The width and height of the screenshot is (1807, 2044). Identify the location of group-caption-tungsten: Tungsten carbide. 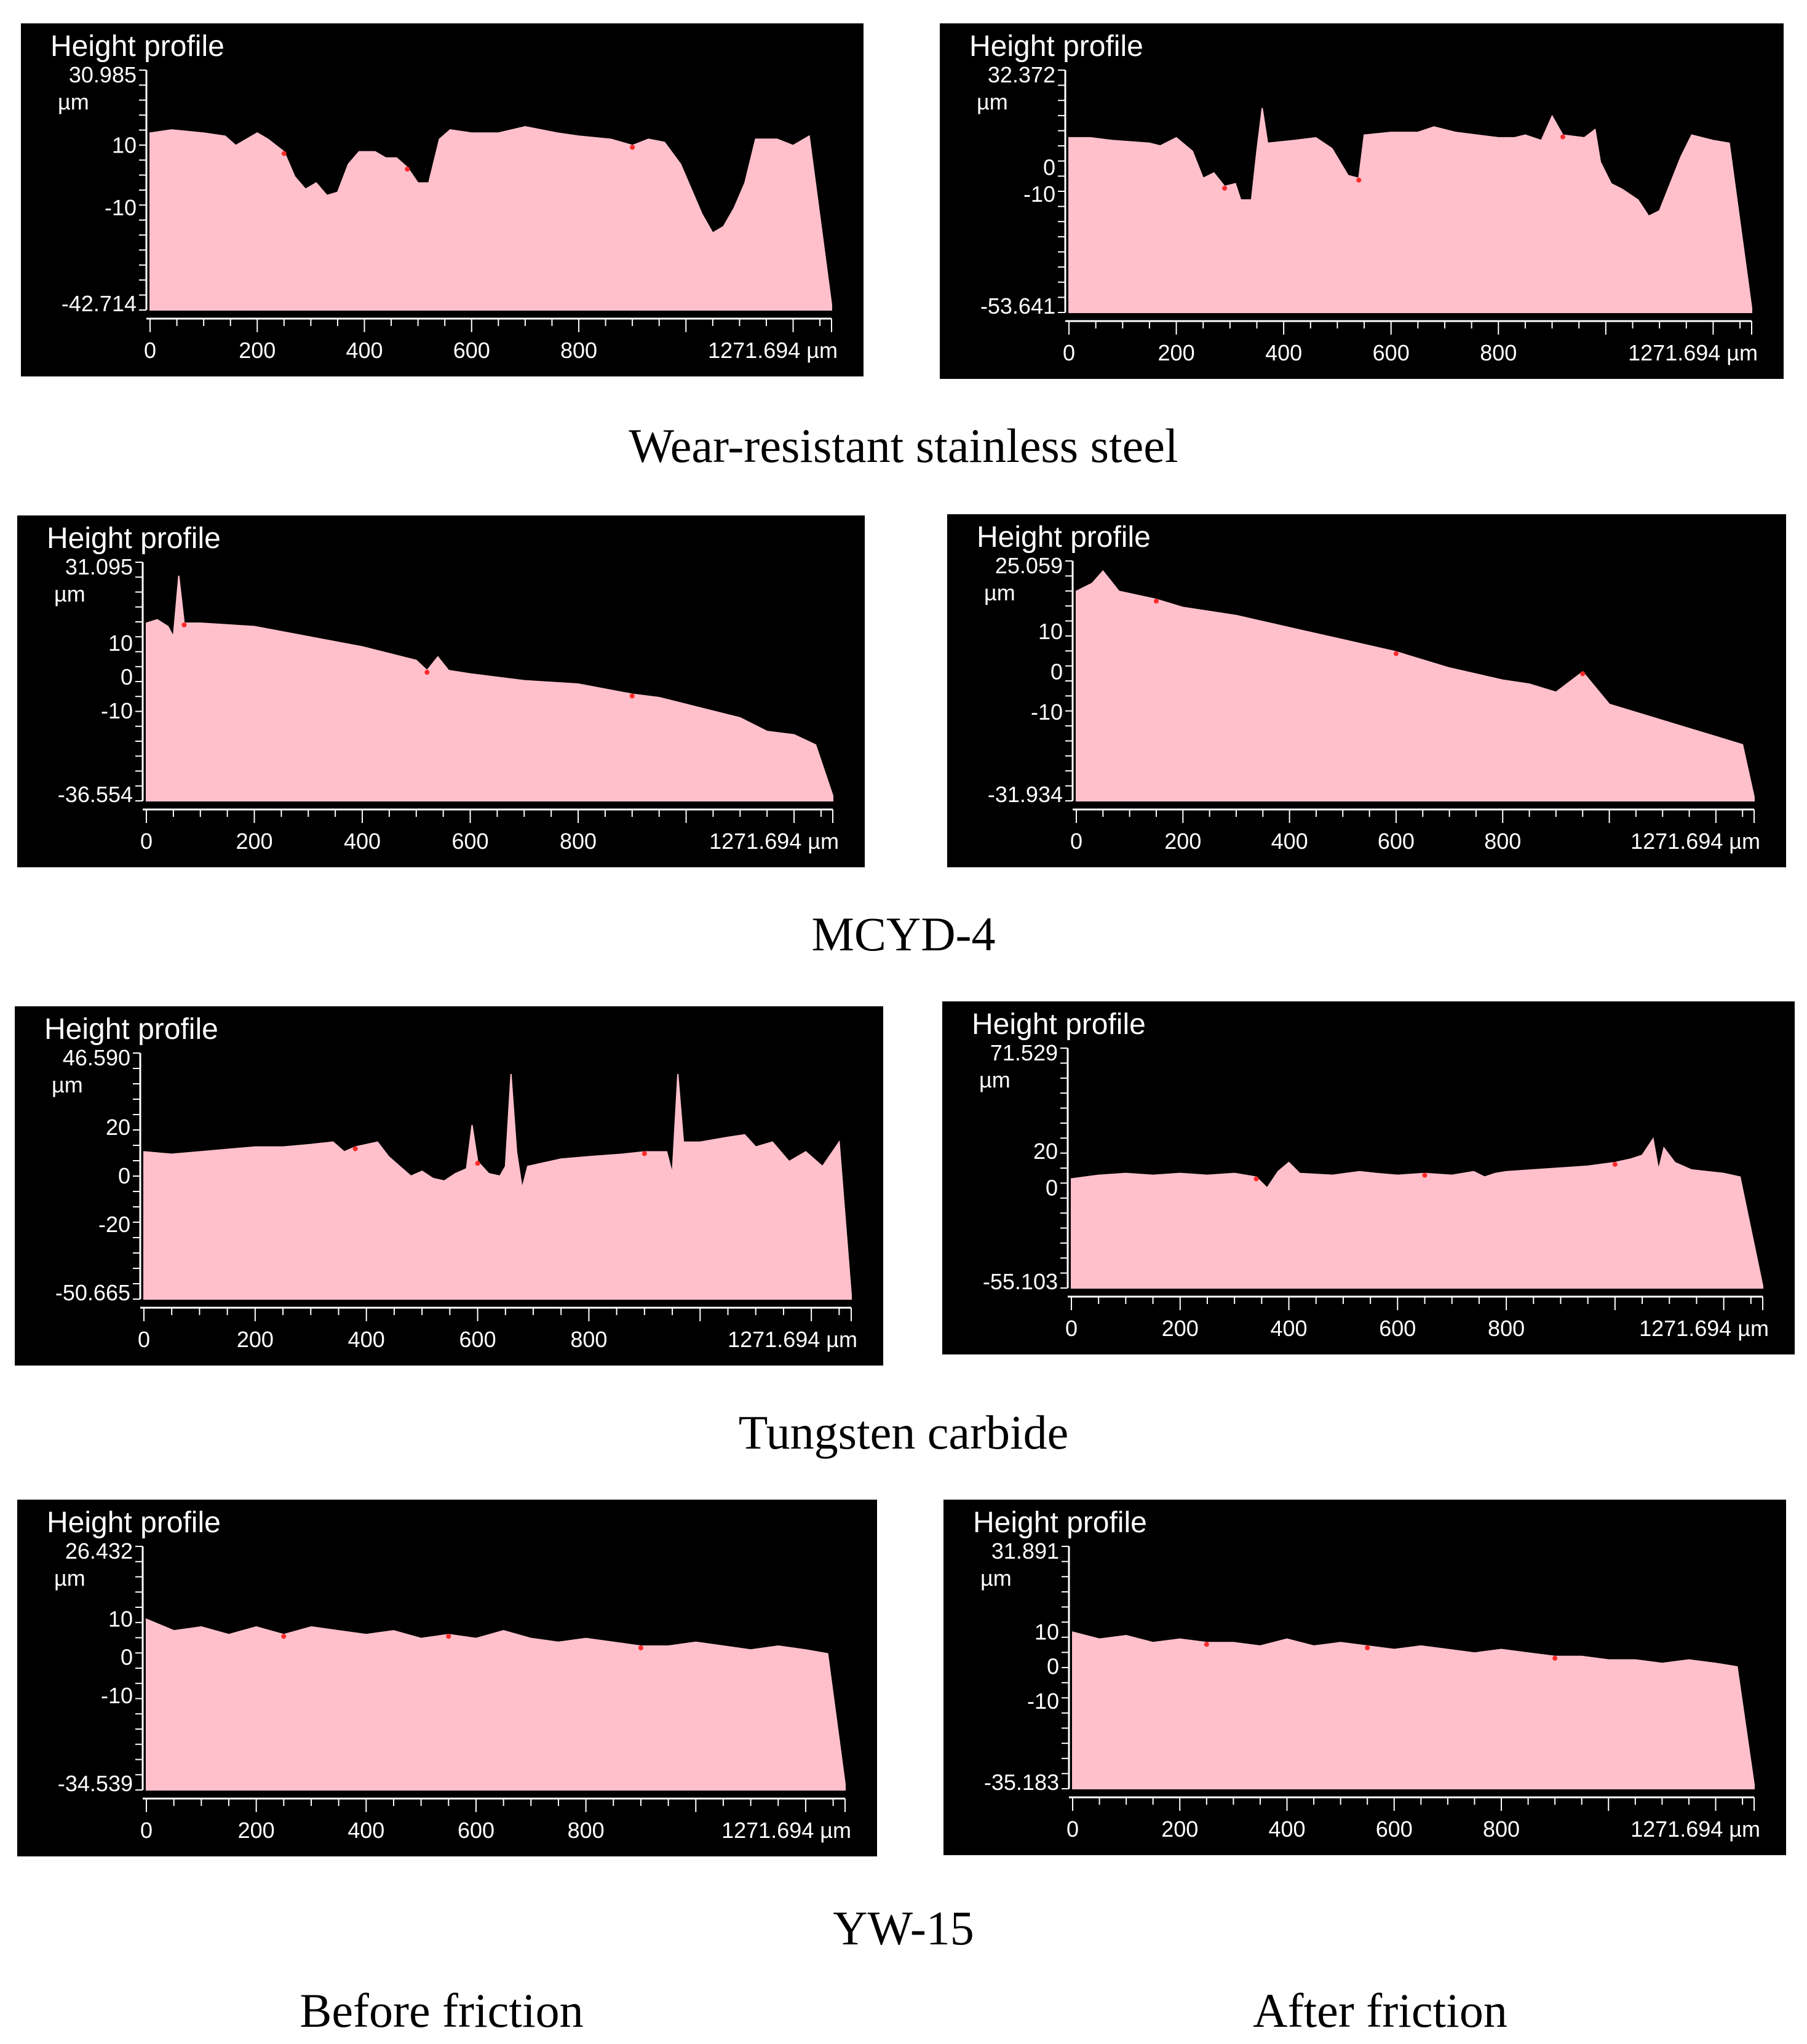
(903, 1433).